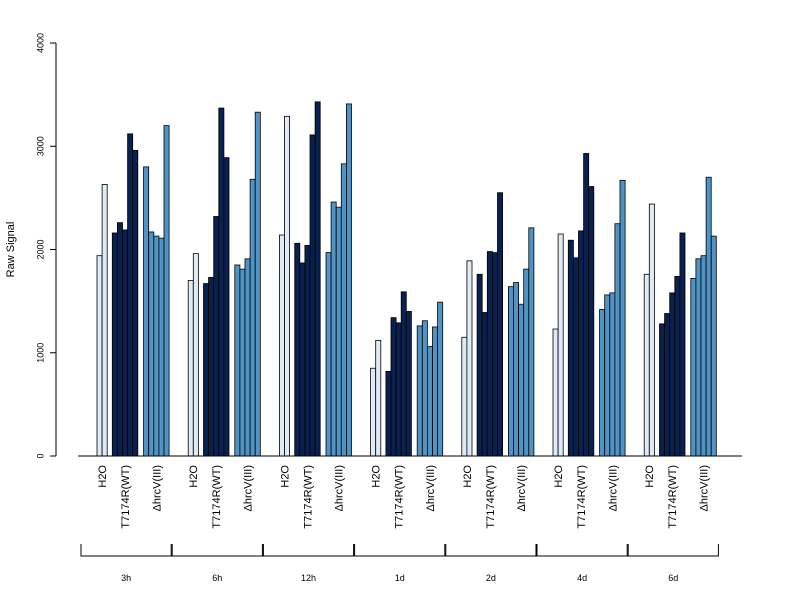 The height and width of the screenshot is (600, 800). I want to click on y-tick-label: 0, so click(40, 455).